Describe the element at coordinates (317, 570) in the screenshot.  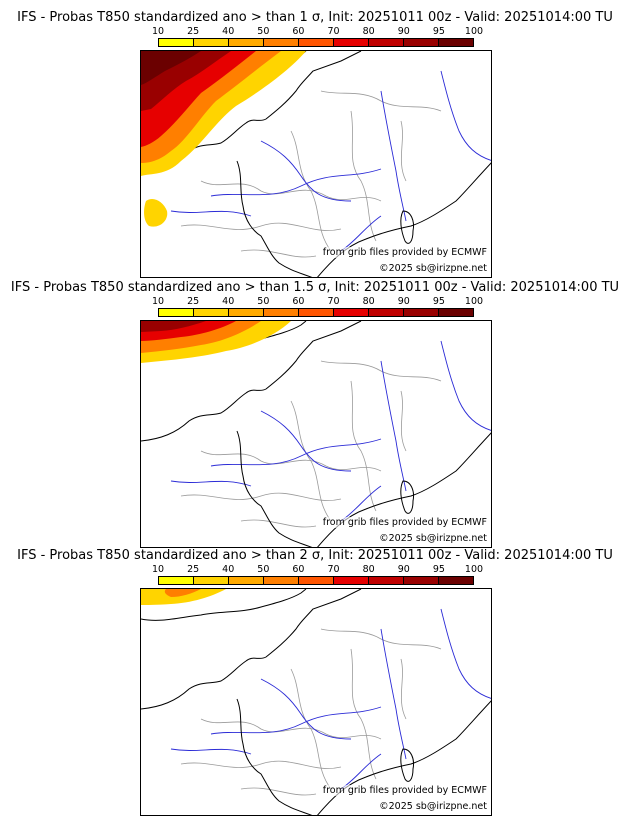
I see `colorbar-ticks: 10 25 40 50 60 70 80 90 95 100` at that location.